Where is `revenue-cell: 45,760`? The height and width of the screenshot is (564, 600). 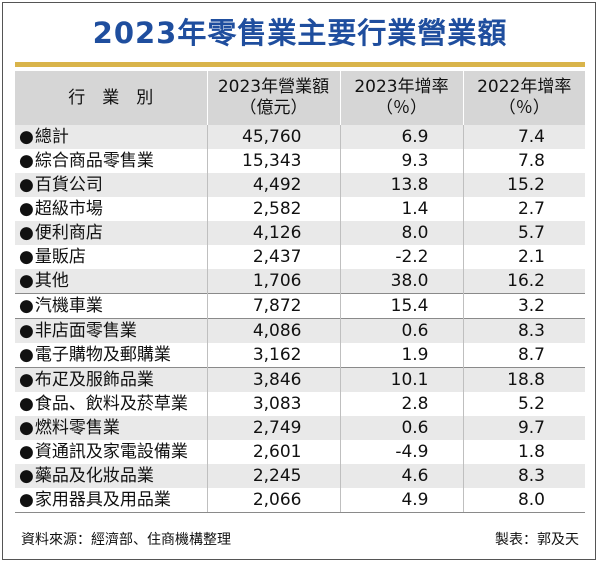
revenue-cell: 45,760 is located at coordinates (273, 137).